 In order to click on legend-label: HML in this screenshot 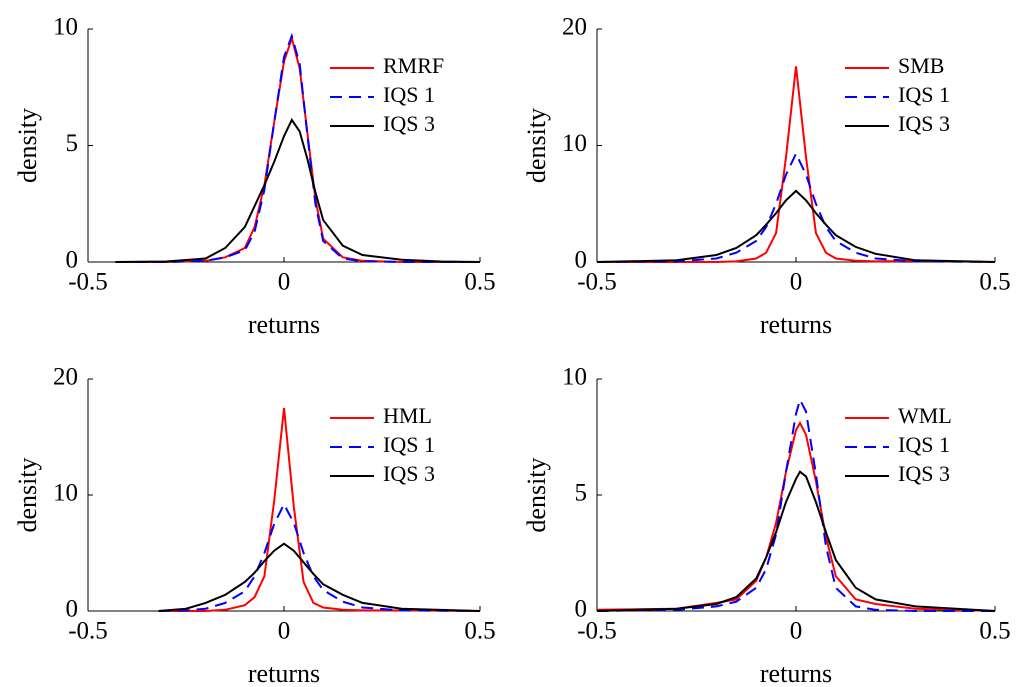, I will do `click(407, 415)`.